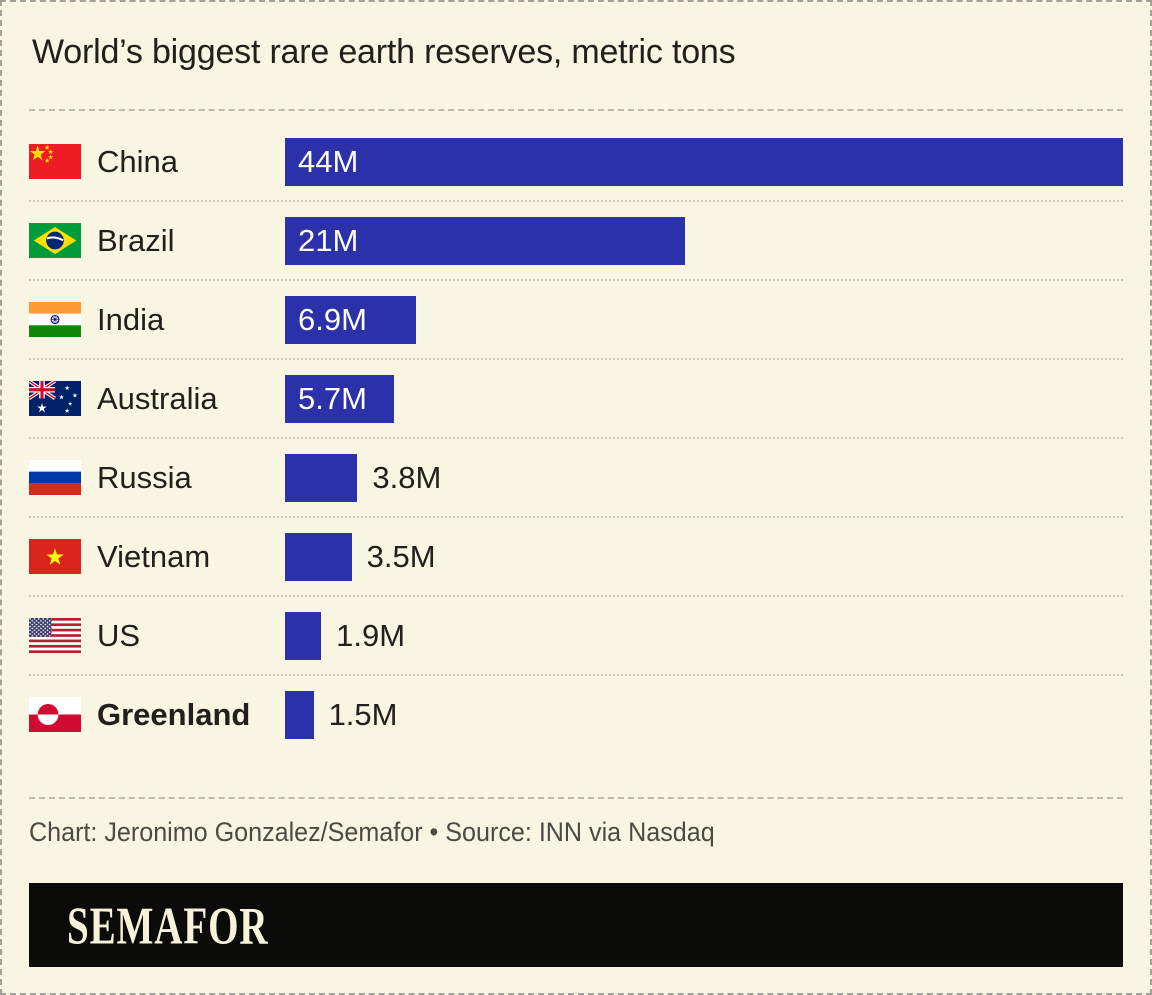 The width and height of the screenshot is (1152, 995). Describe the element at coordinates (704, 635) in the screenshot. I see `bar-area: 1.9M` at that location.